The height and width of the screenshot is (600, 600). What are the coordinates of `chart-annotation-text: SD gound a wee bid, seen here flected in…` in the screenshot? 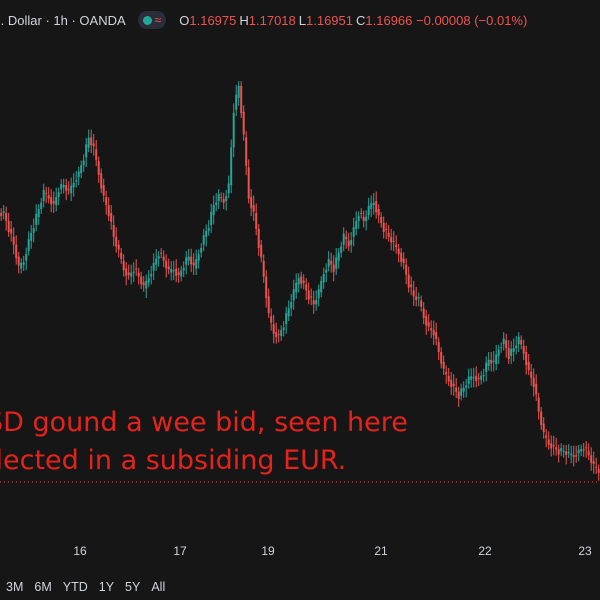 It's located at (204, 442).